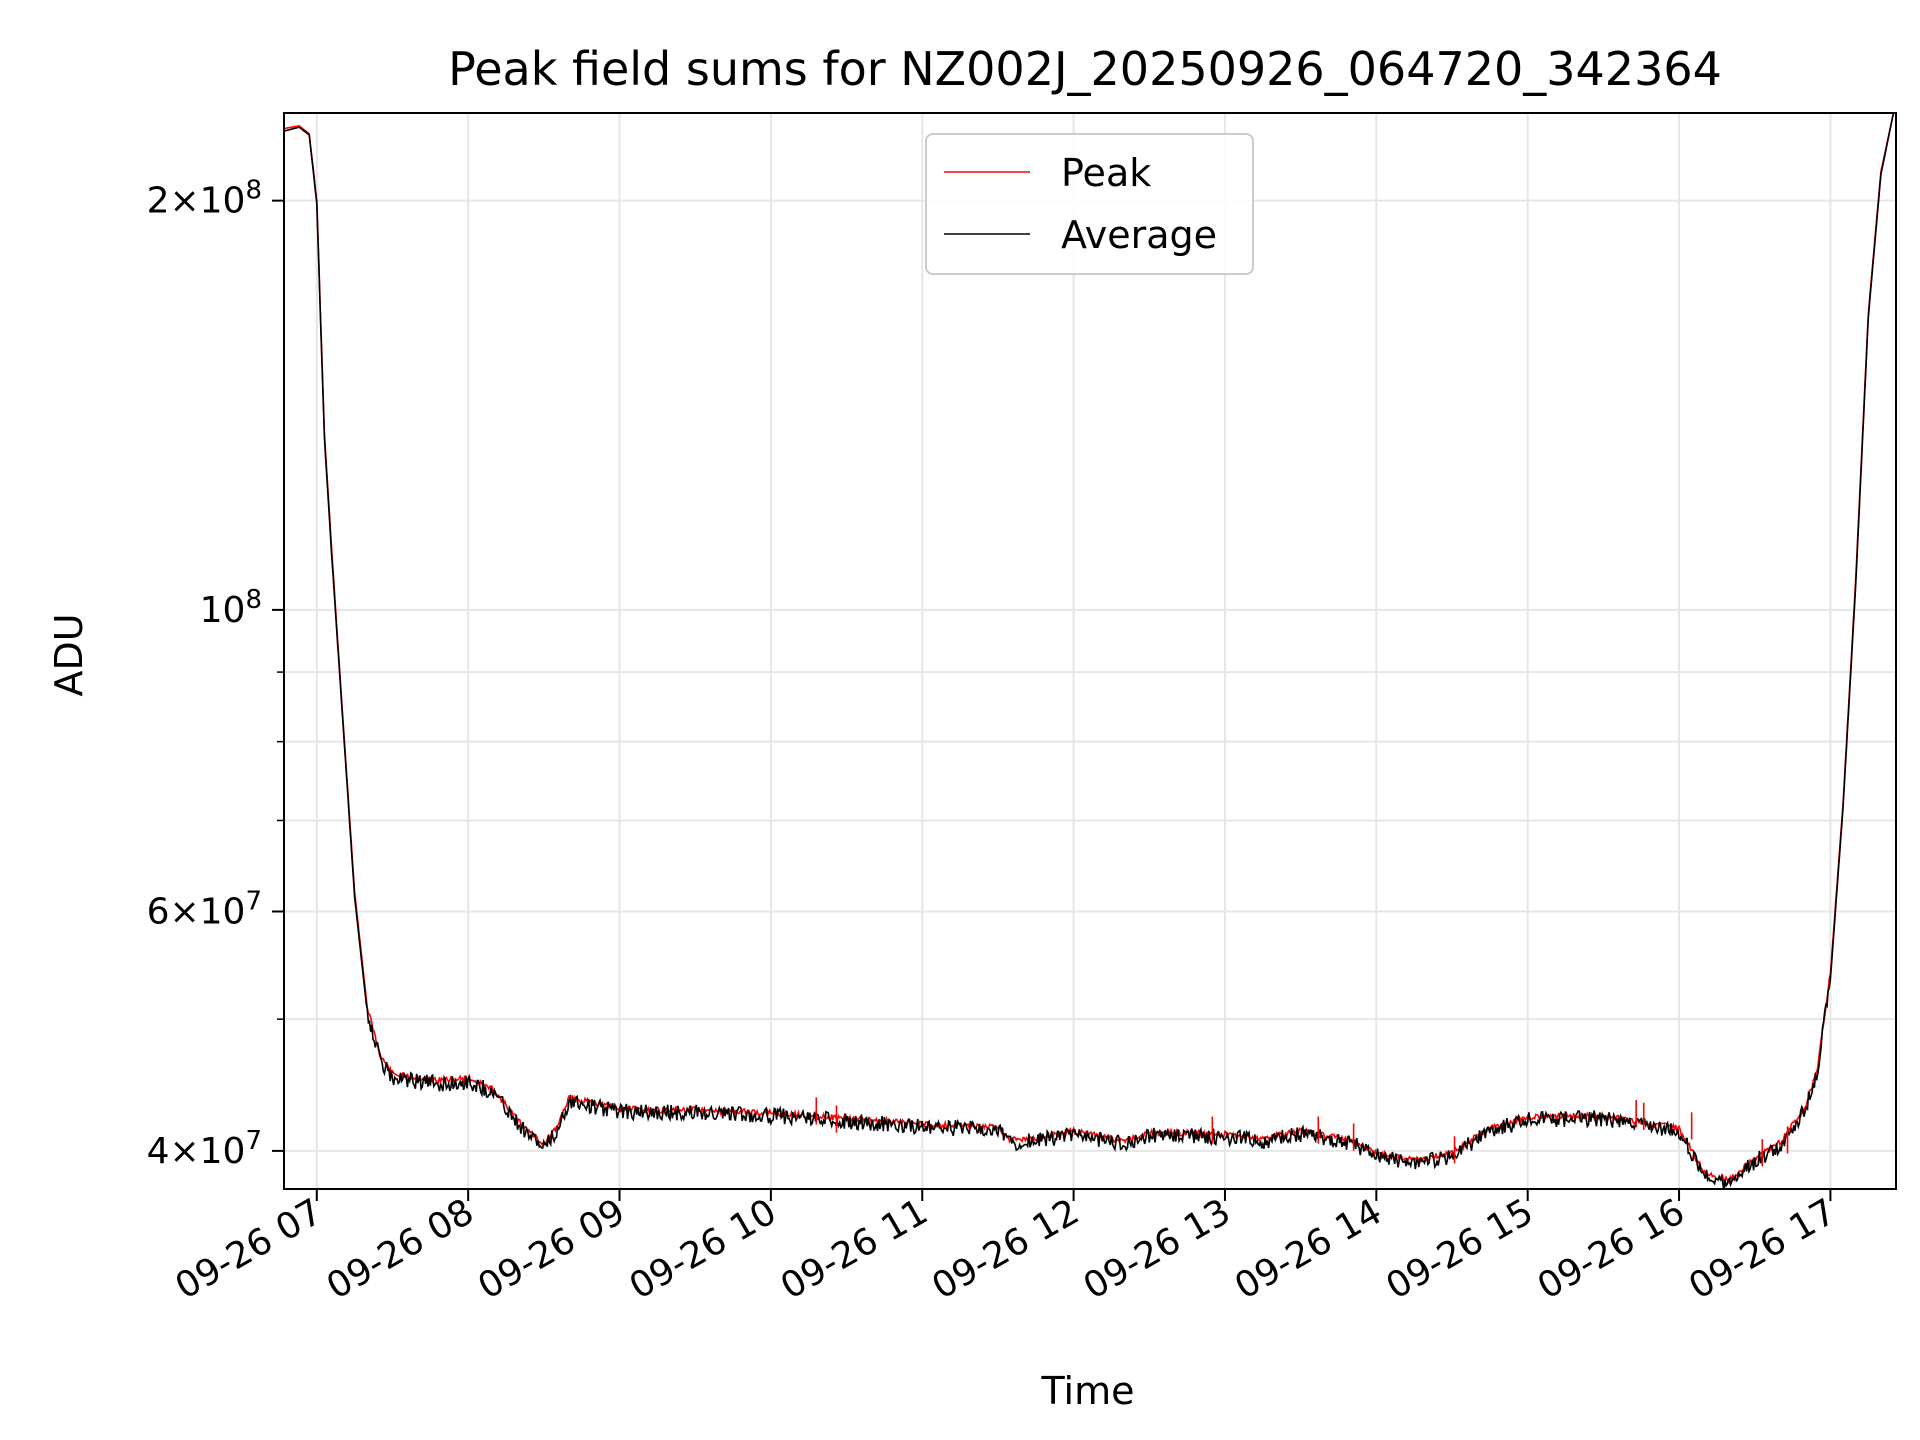 This screenshot has width=1920, height=1440. Describe the element at coordinates (1106, 173) in the screenshot. I see `legend-peak-label: Peak` at that location.